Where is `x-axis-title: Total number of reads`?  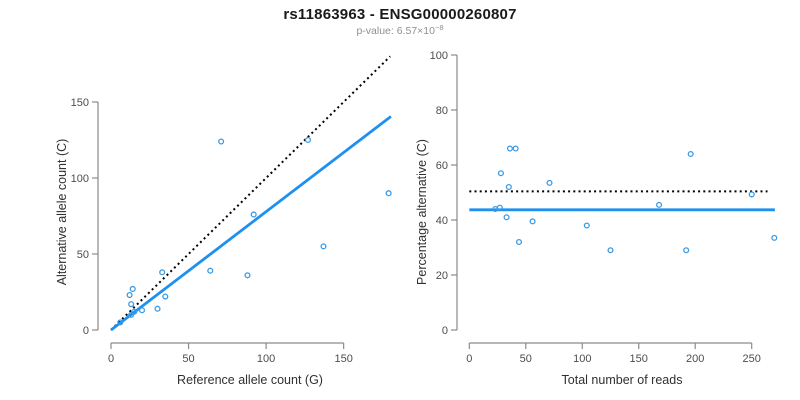
x-axis-title: Total number of reads is located at coordinates (622, 380).